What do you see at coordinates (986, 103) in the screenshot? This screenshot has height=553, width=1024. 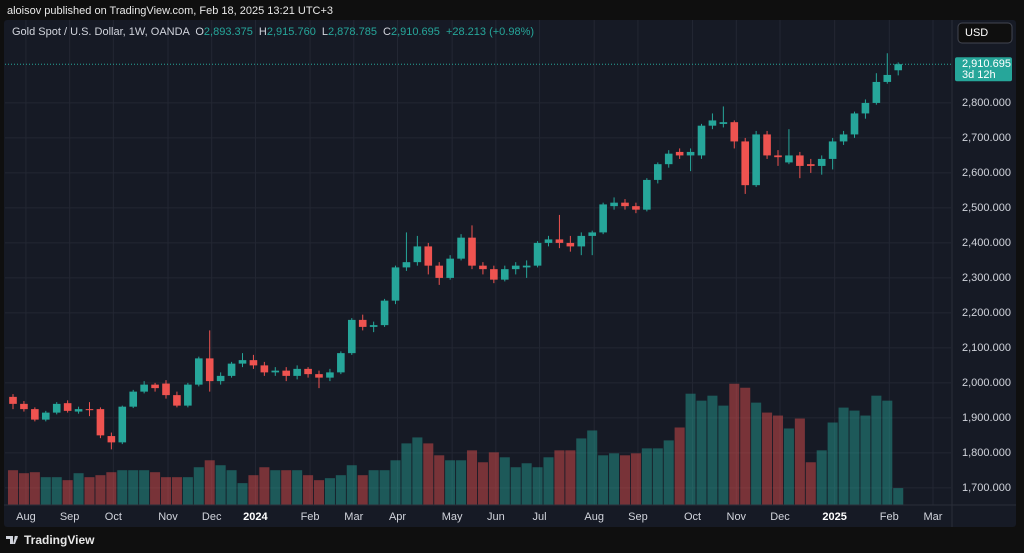 I see `y-tick-label: 2,800.000` at bounding box center [986, 103].